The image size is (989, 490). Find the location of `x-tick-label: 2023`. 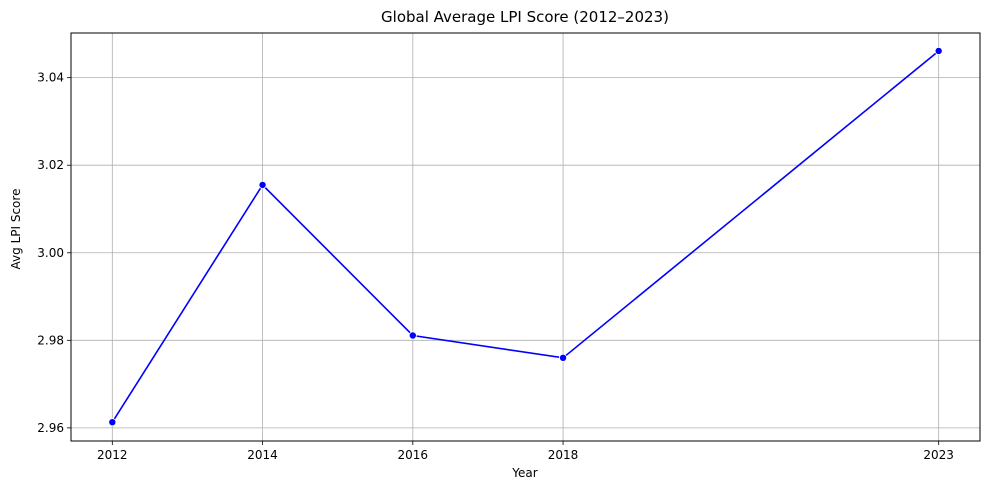

x-tick-label: 2023 is located at coordinates (938, 455).